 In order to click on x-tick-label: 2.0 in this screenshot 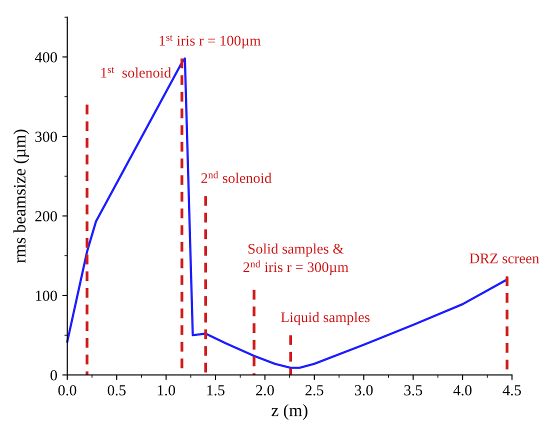, I will do `click(265, 390)`.